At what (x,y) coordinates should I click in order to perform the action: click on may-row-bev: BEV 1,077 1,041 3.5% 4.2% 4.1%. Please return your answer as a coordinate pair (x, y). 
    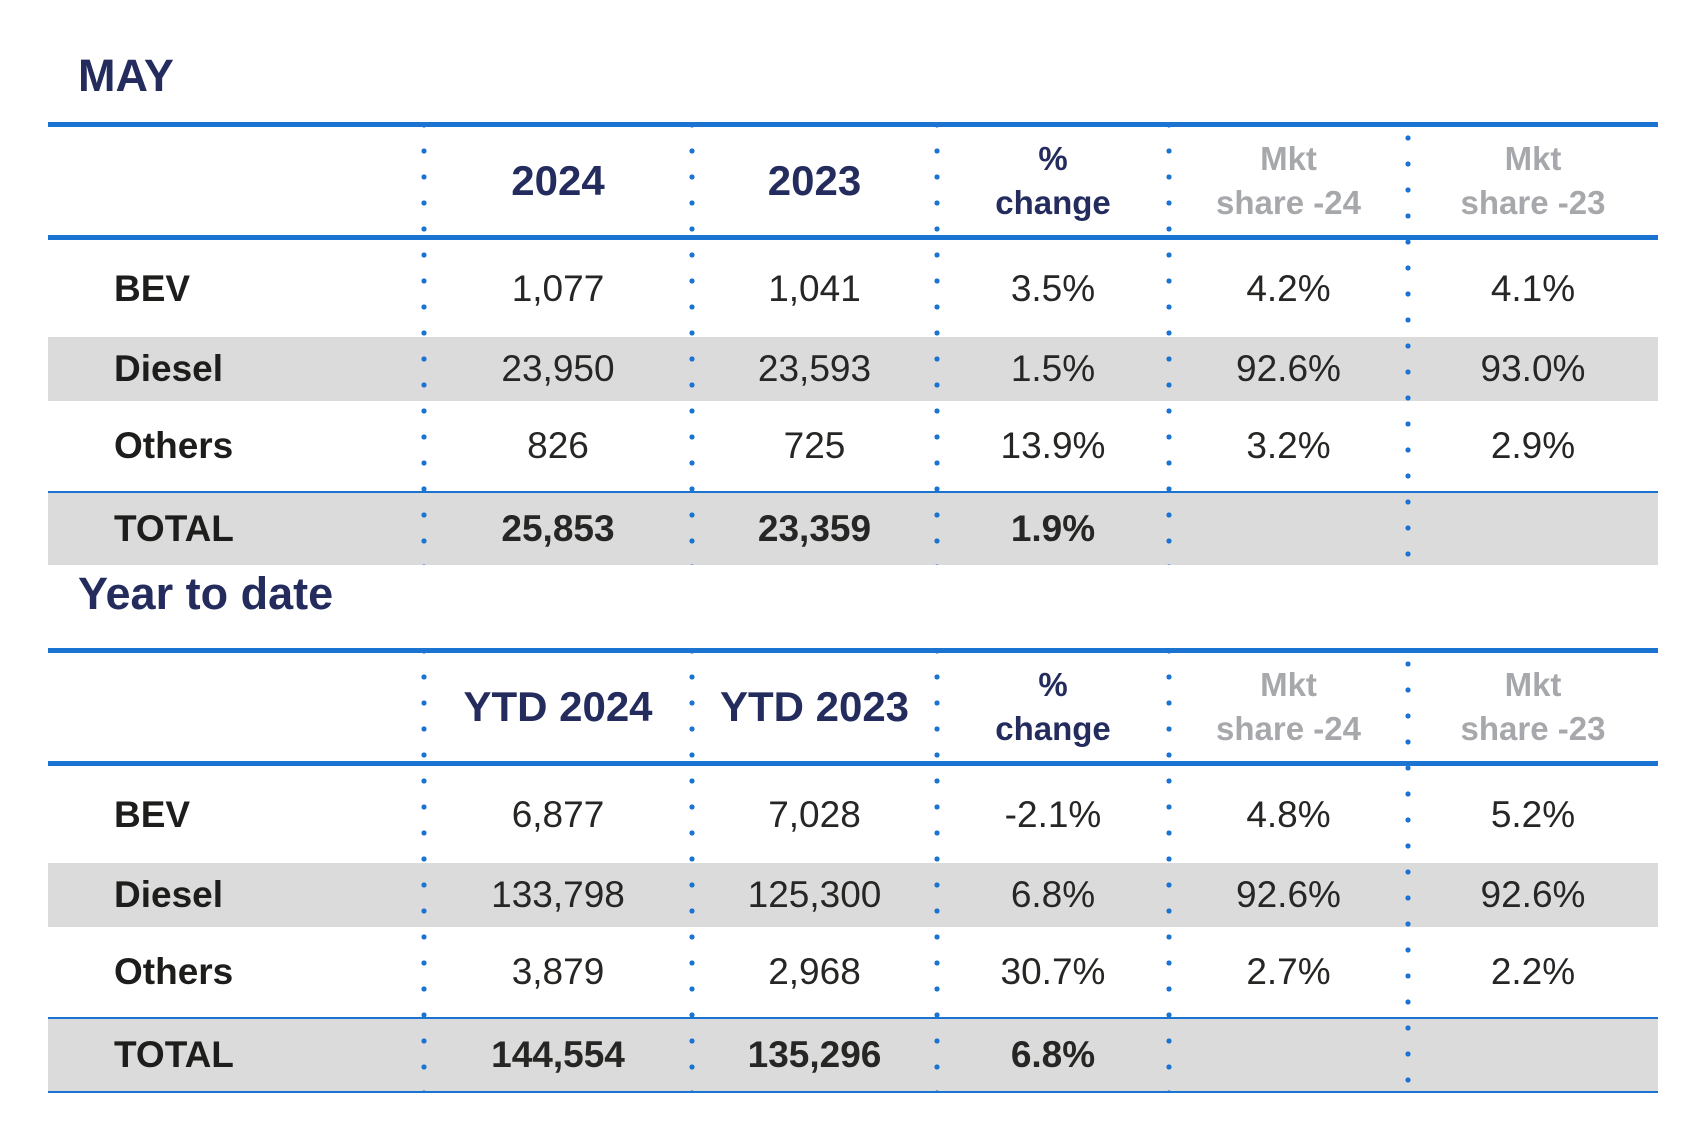
    Looking at the image, I should click on (853, 288).